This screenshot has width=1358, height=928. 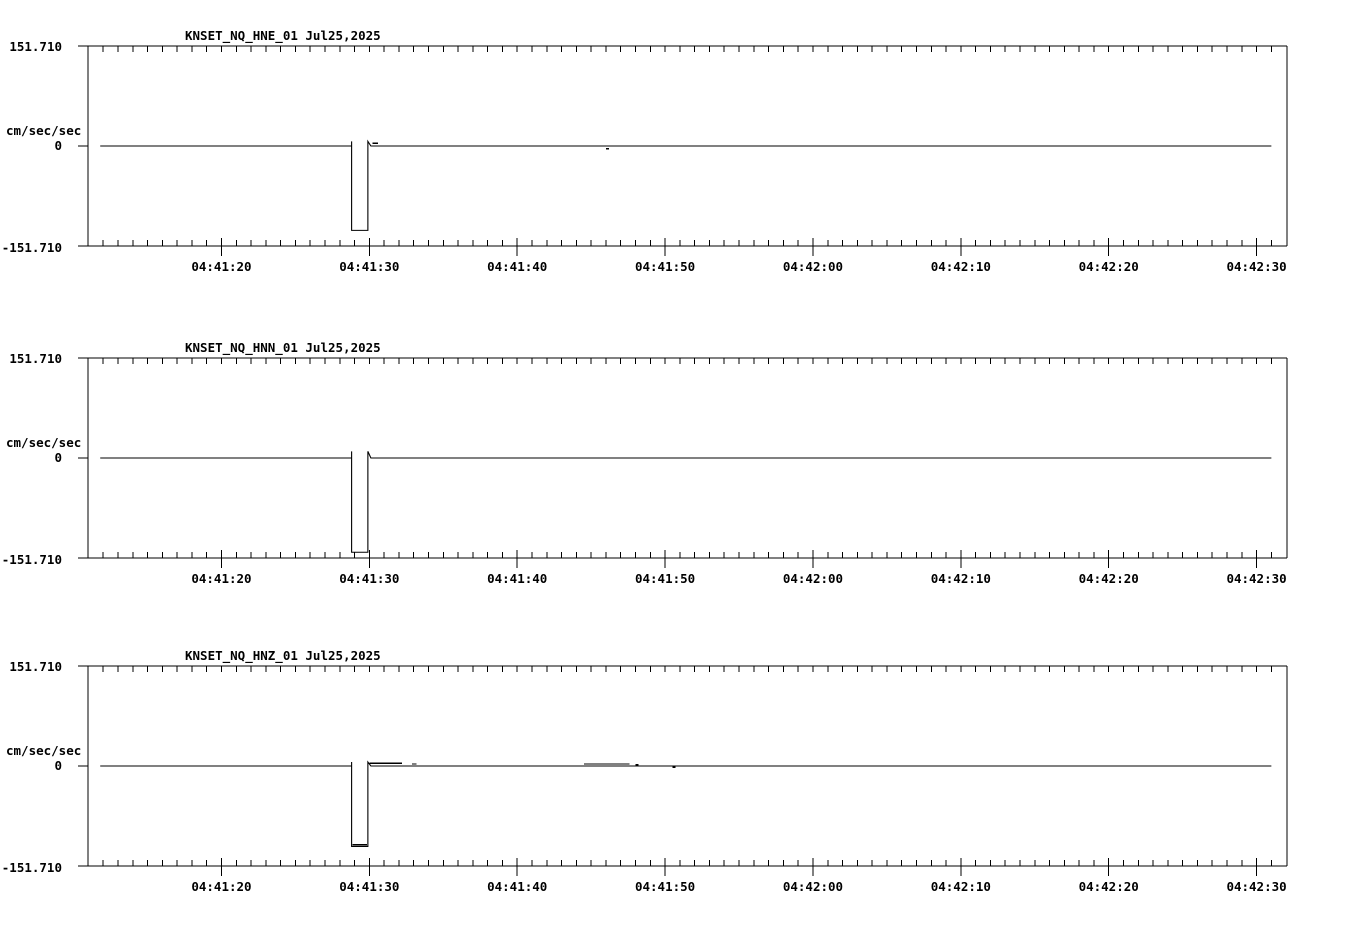 What do you see at coordinates (686, 185) in the screenshot?
I see `seismogram-trace-hne` at bounding box center [686, 185].